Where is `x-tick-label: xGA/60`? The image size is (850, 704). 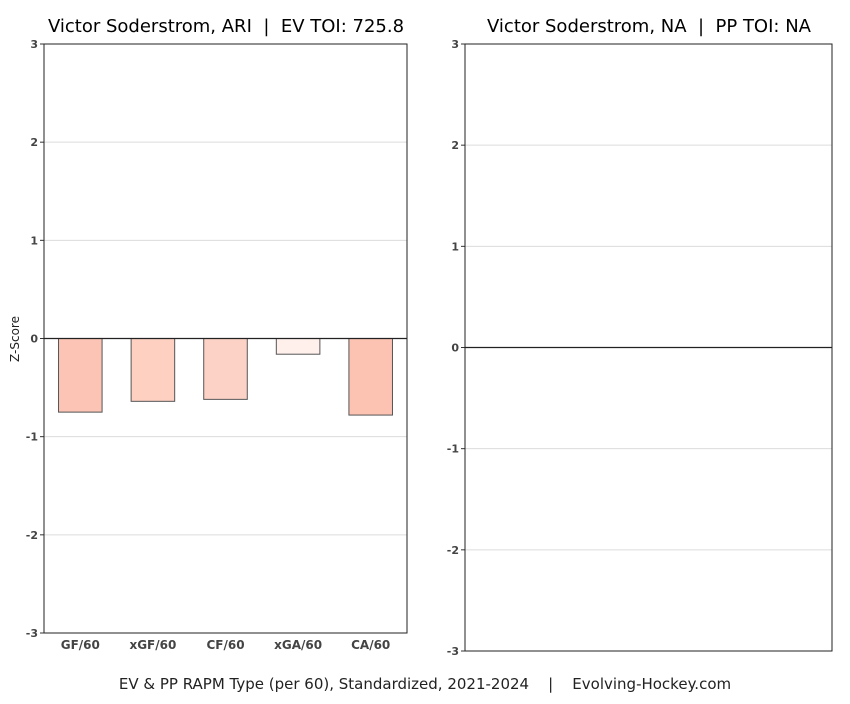 x-tick-label: xGA/60 is located at coordinates (298, 645).